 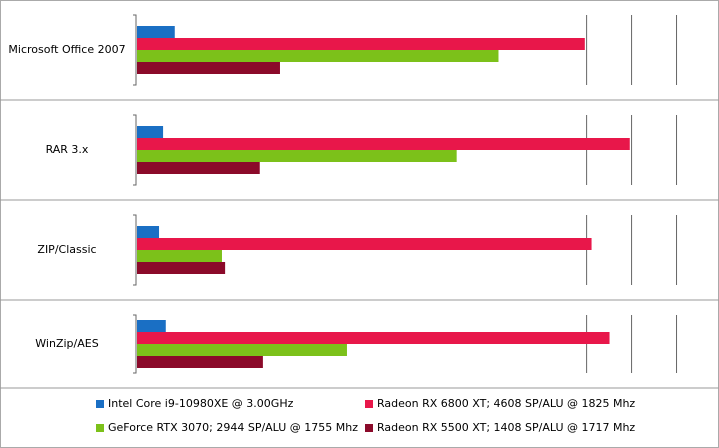 I want to click on category-label: ZIP/Classic, so click(x=66, y=249).